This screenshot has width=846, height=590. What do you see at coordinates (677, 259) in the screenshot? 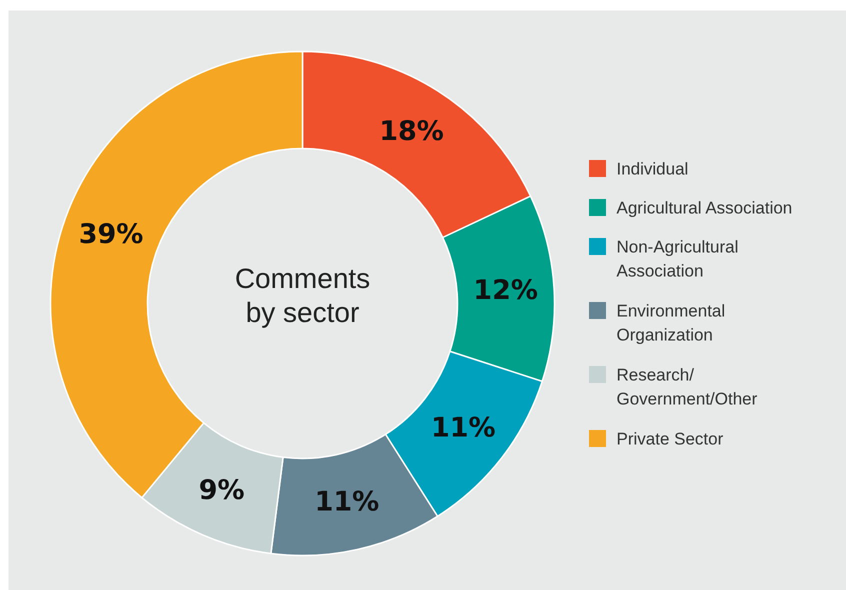
I see `legend-label: Non-Agricultural Association` at bounding box center [677, 259].